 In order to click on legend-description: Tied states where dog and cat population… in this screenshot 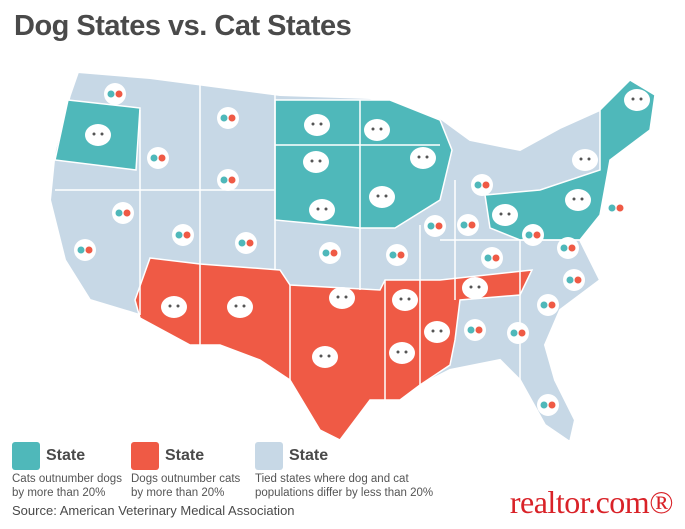, I will do `click(344, 486)`.